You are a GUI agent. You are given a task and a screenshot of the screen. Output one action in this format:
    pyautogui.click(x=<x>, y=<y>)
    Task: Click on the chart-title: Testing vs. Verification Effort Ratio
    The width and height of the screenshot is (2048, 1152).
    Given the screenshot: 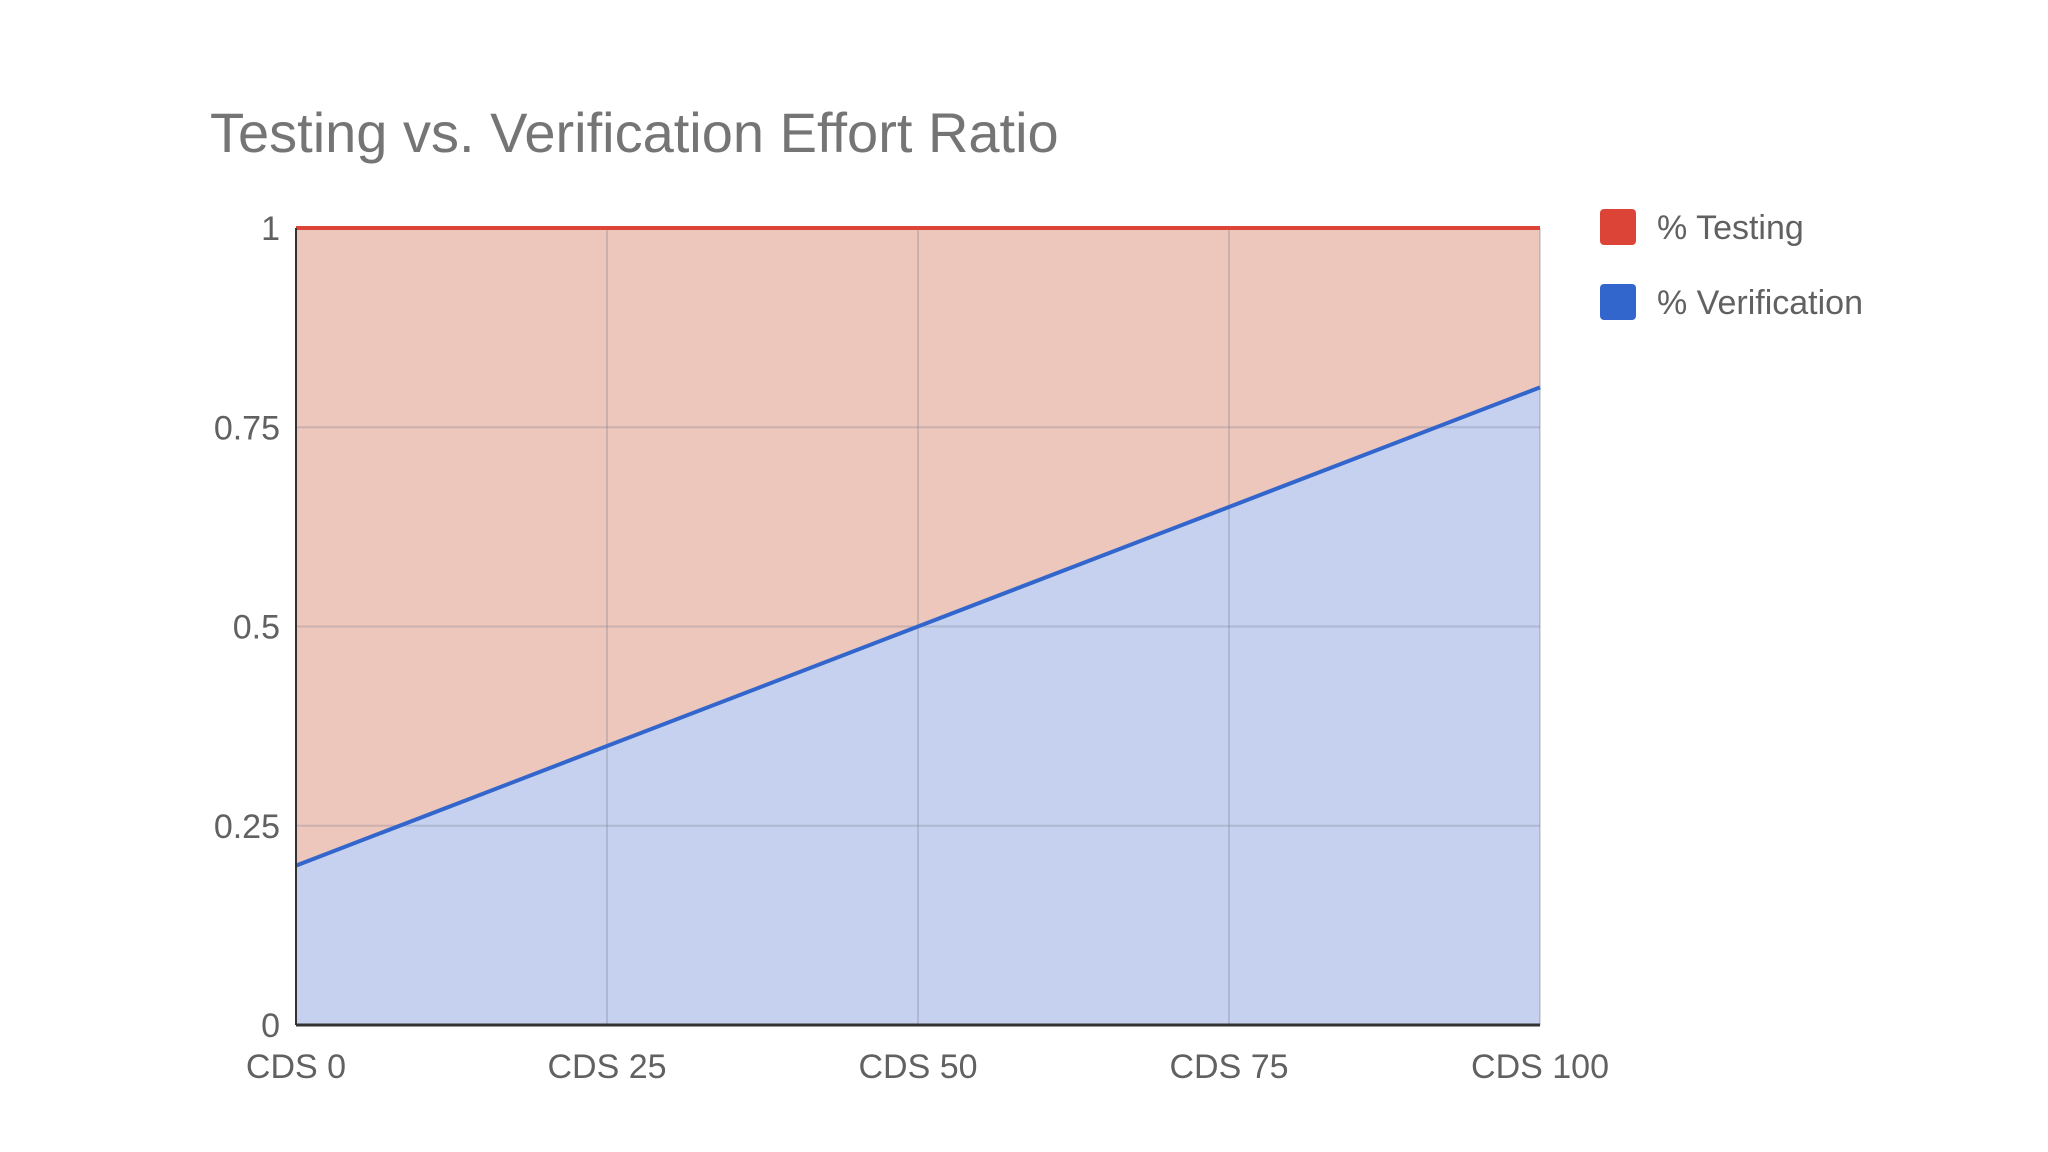 What is the action you would take?
    pyautogui.click(x=634, y=132)
    